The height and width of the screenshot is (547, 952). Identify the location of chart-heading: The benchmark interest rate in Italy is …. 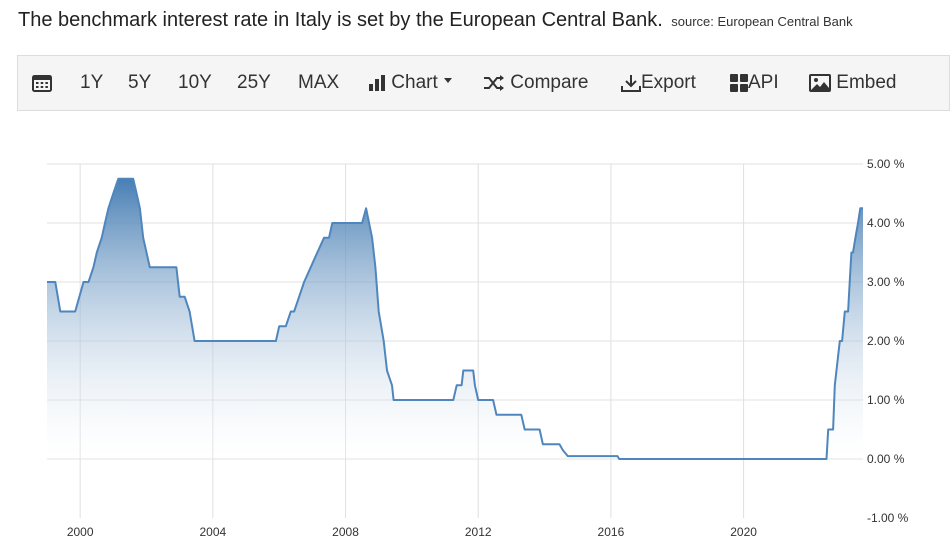
(435, 20).